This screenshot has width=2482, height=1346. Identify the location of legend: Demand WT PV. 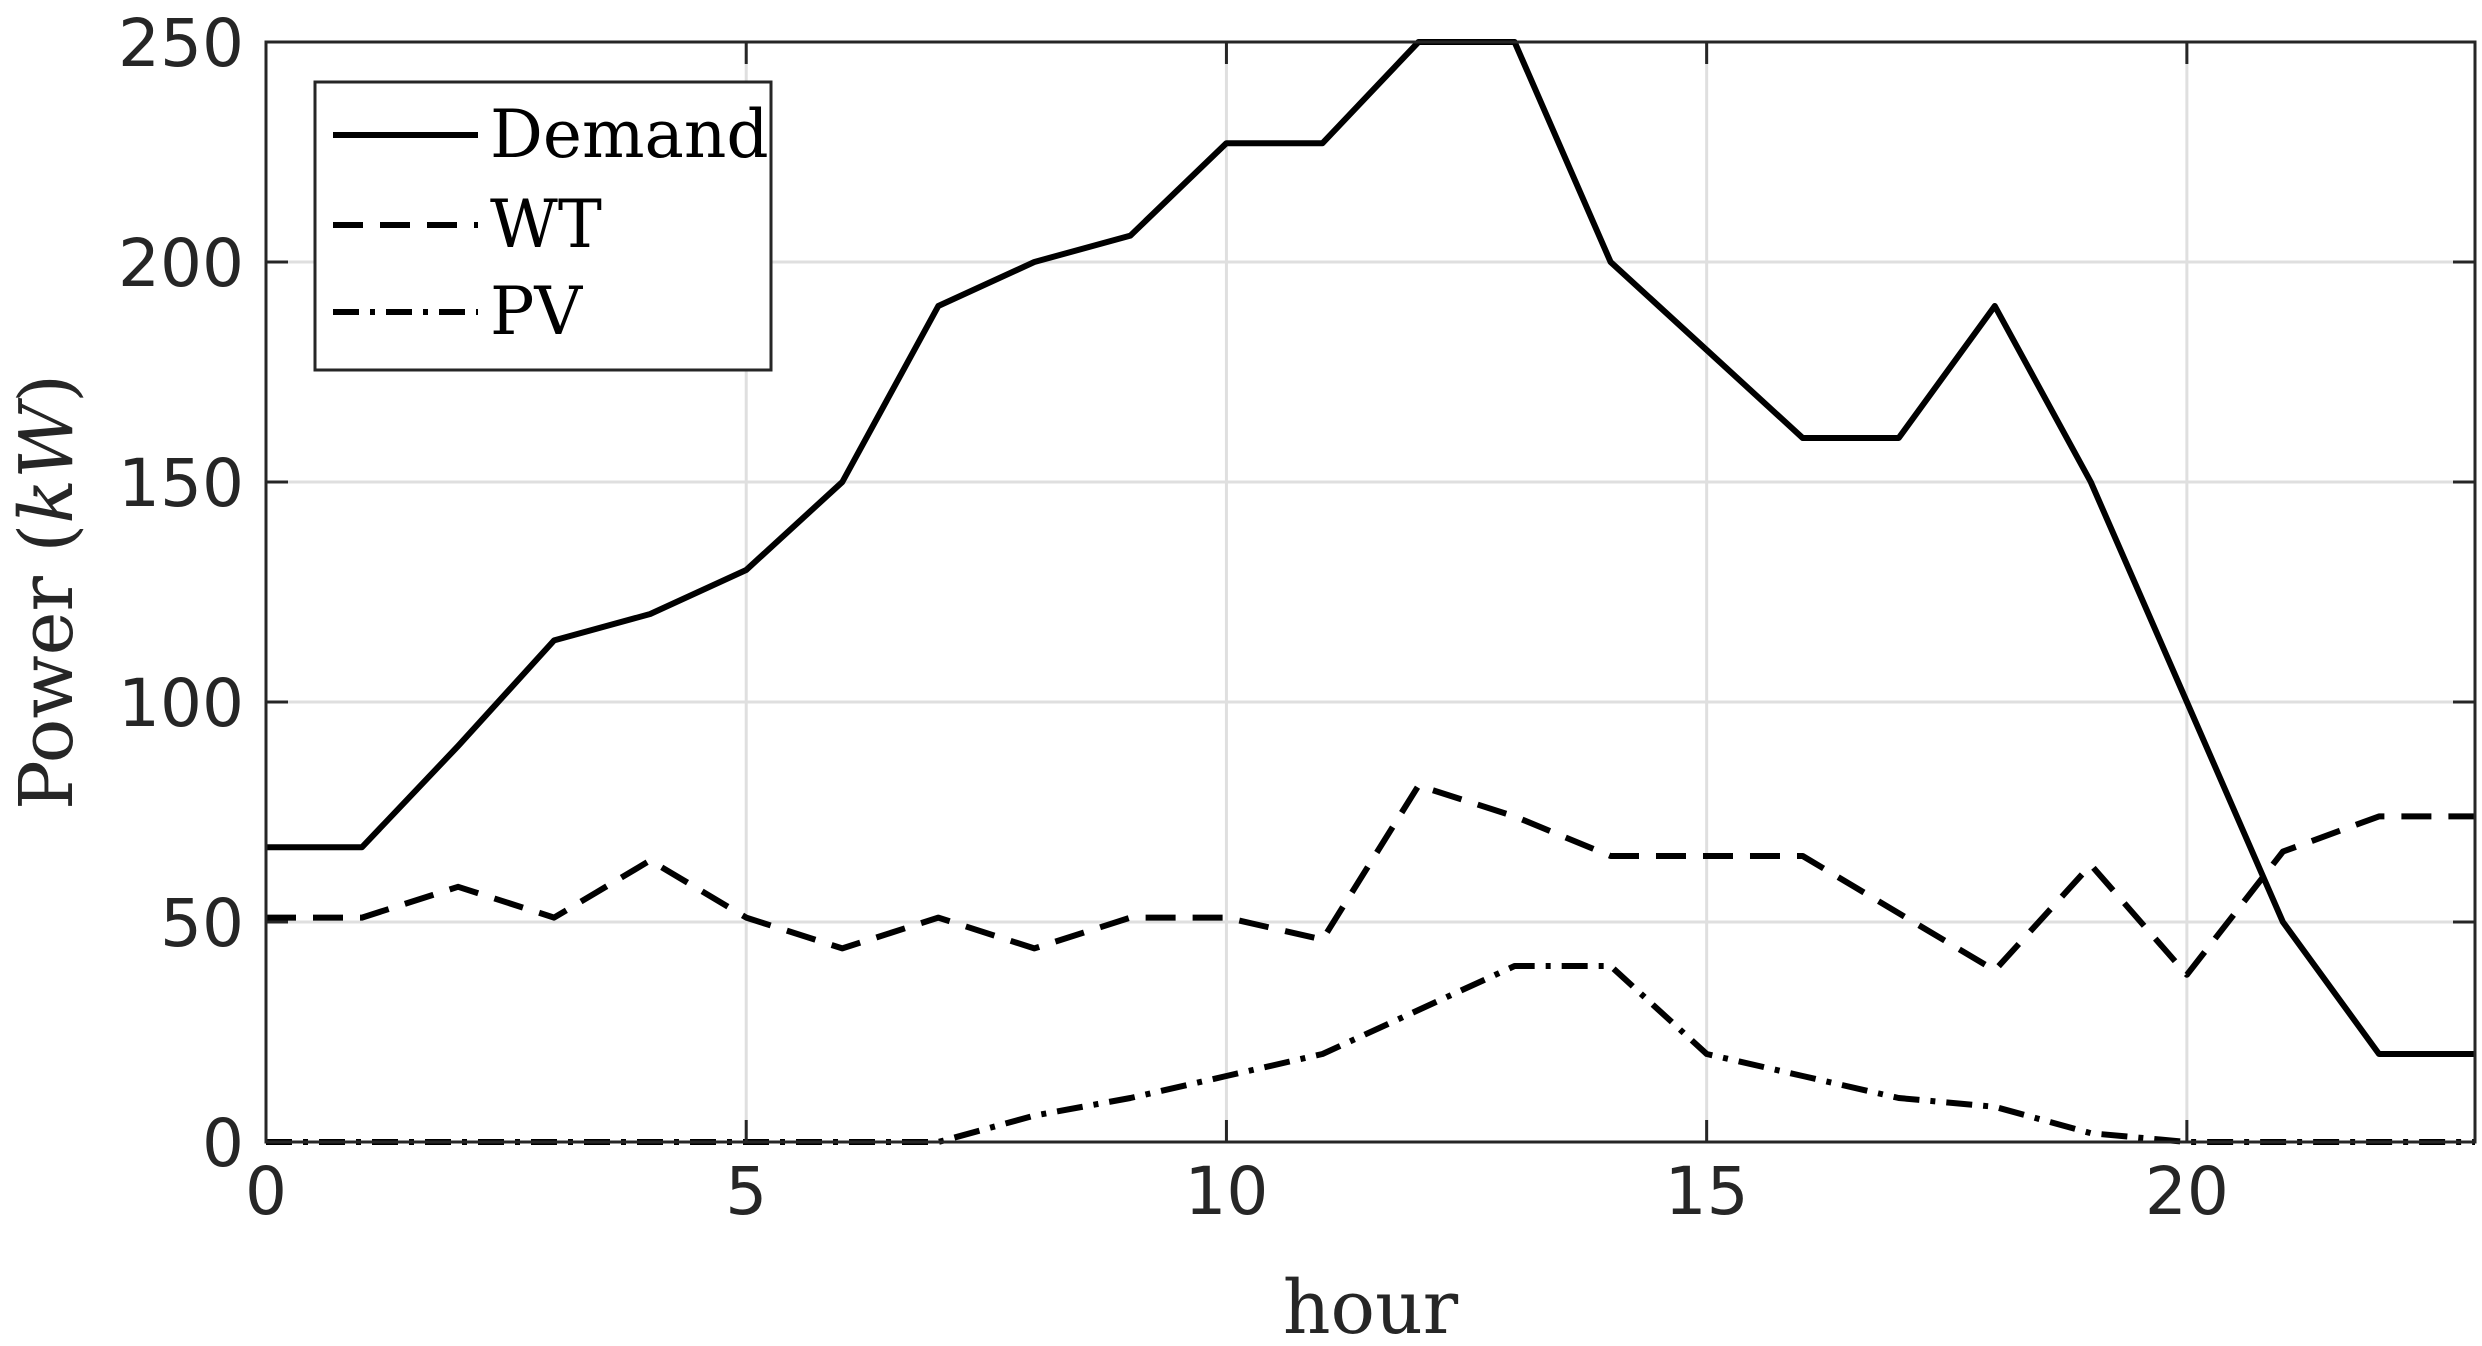
(543, 226).